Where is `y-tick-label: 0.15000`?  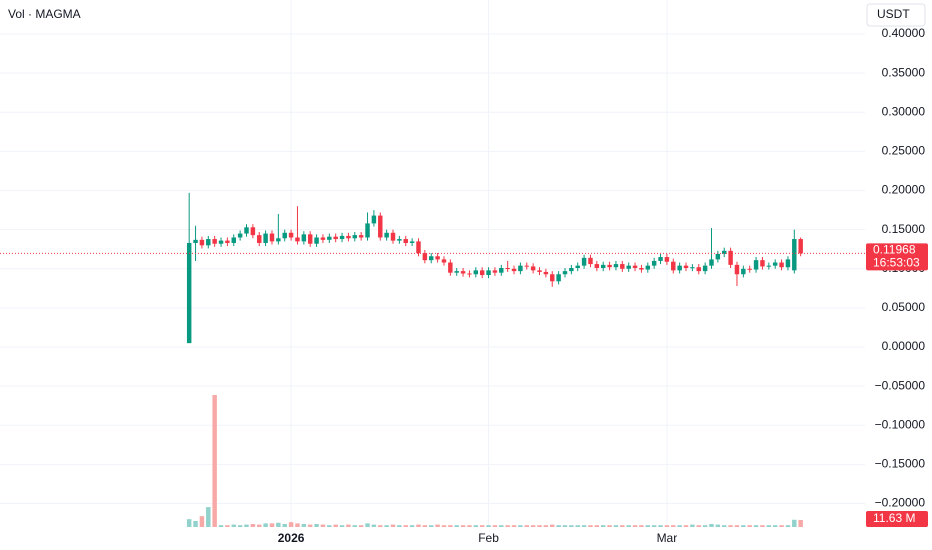
y-tick-label: 0.15000 is located at coordinates (904, 229).